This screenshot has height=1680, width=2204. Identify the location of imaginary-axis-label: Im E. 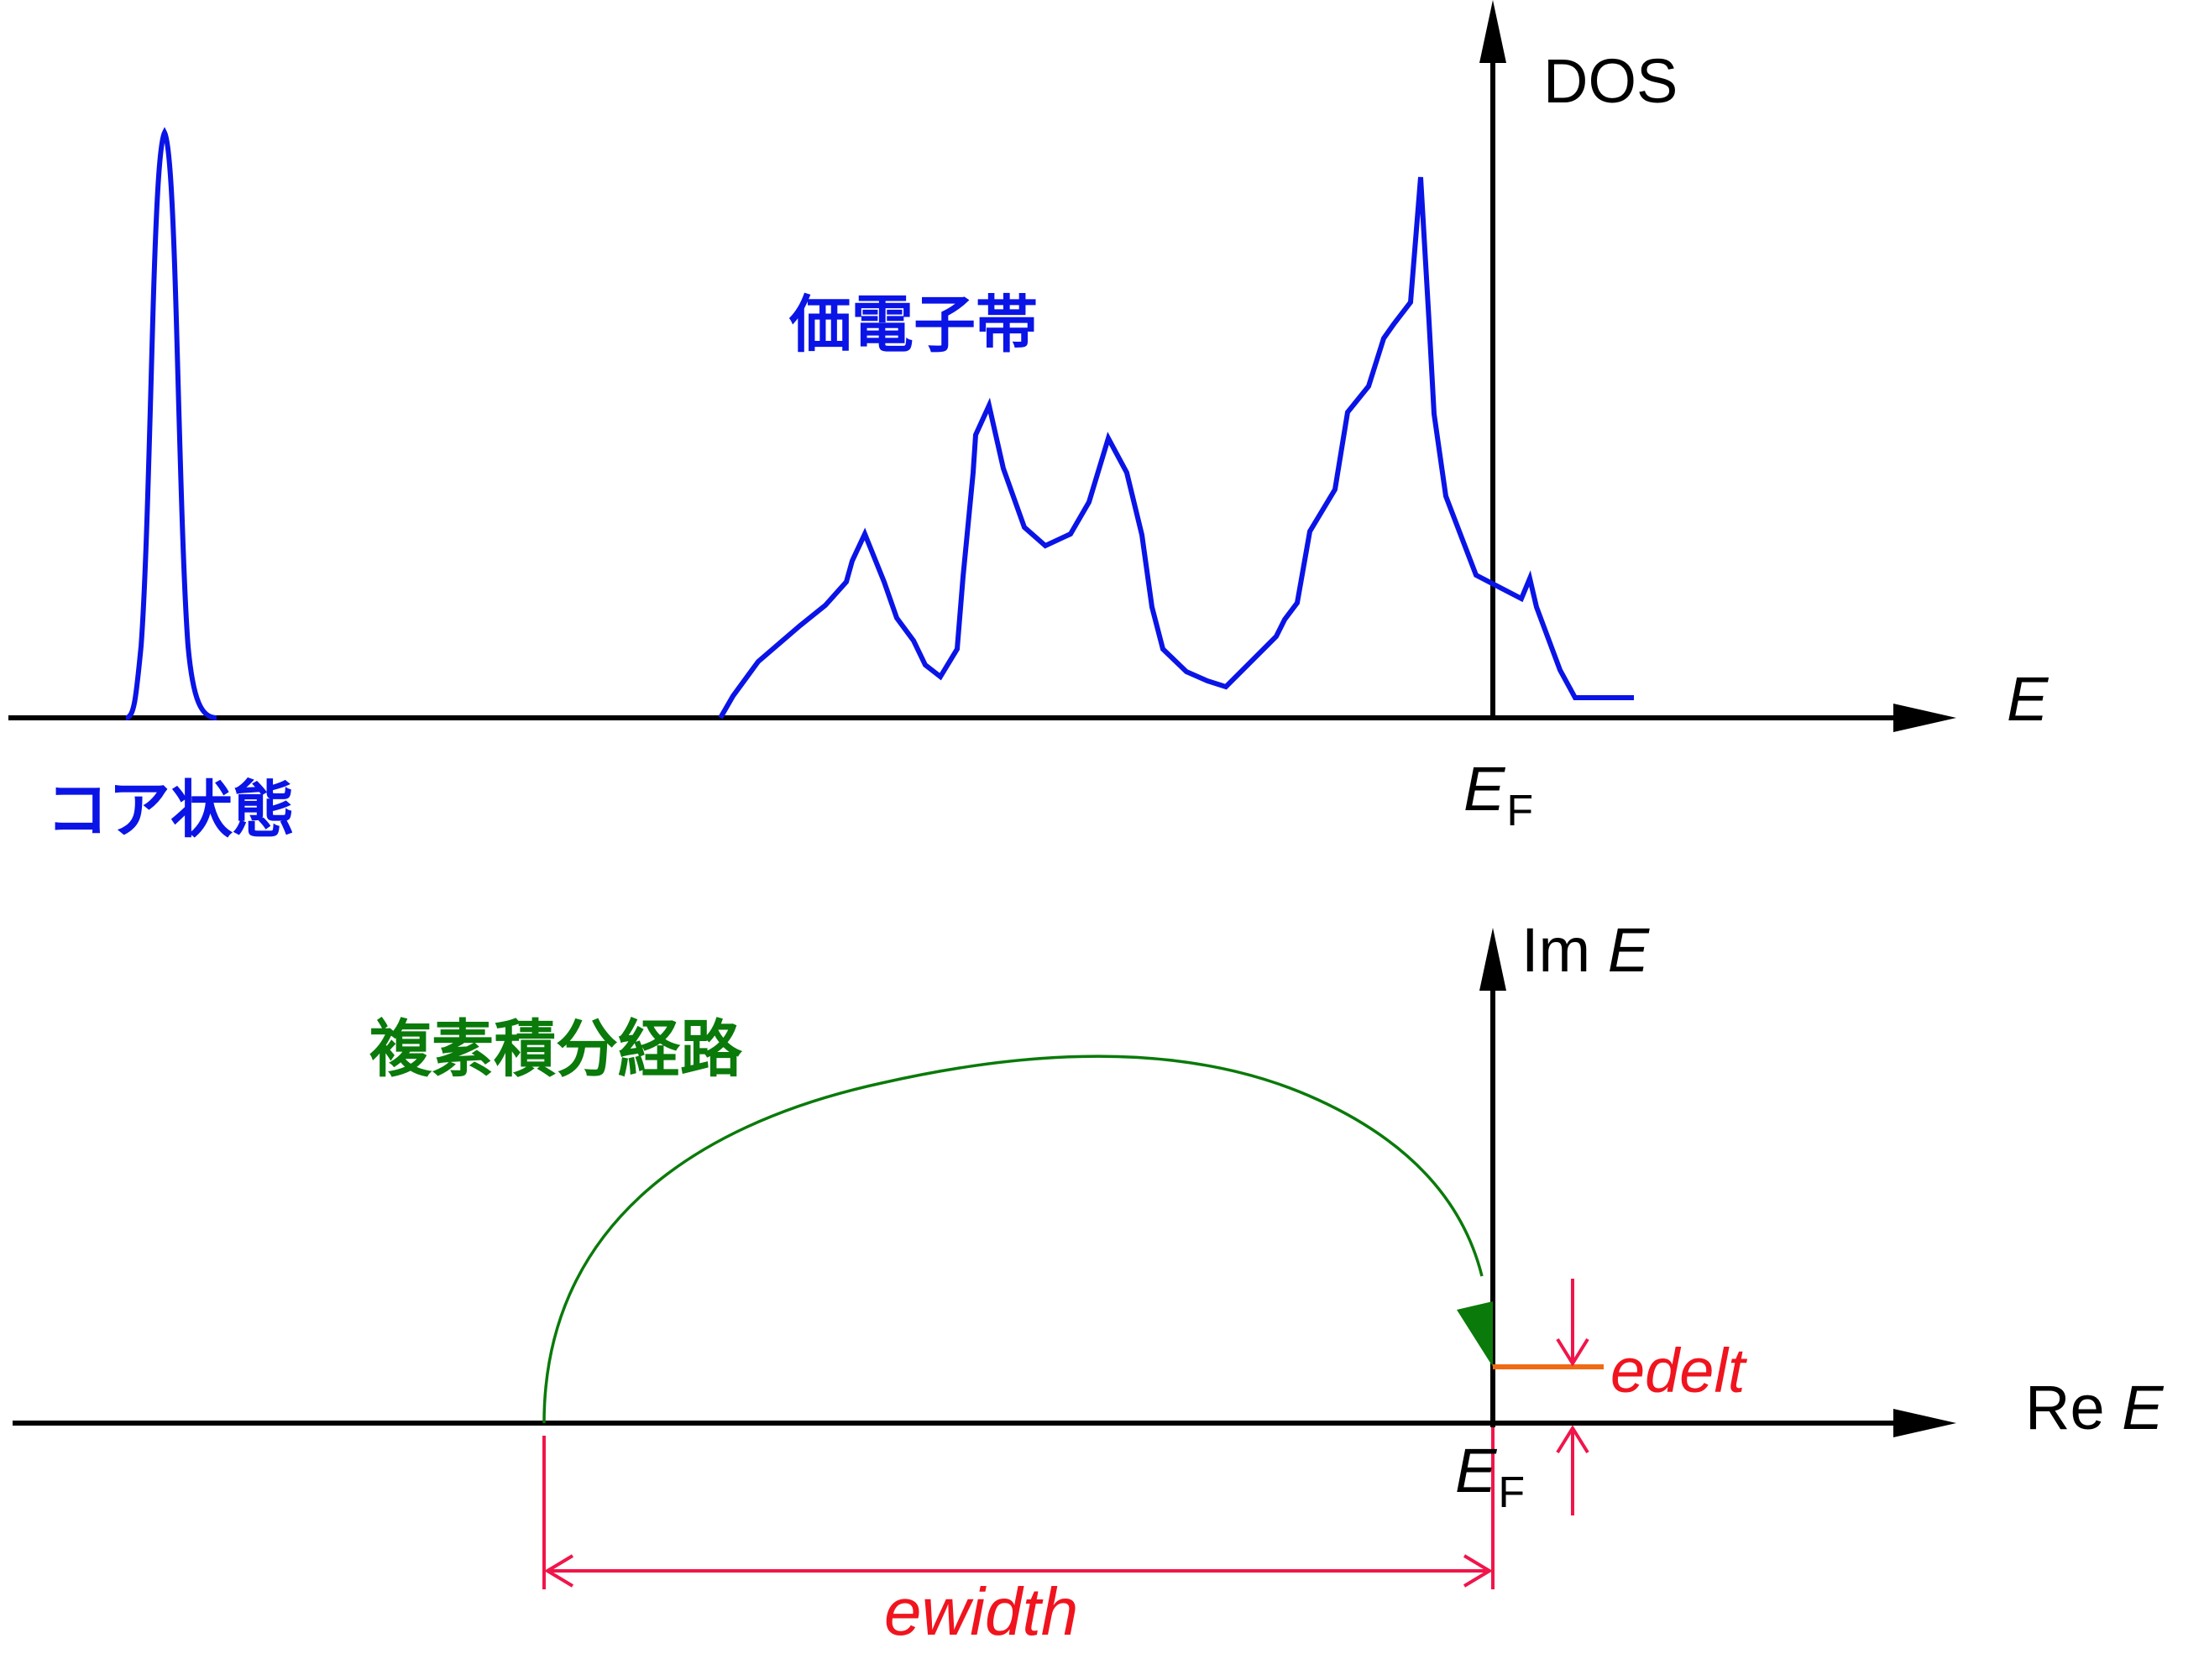
(1586, 950).